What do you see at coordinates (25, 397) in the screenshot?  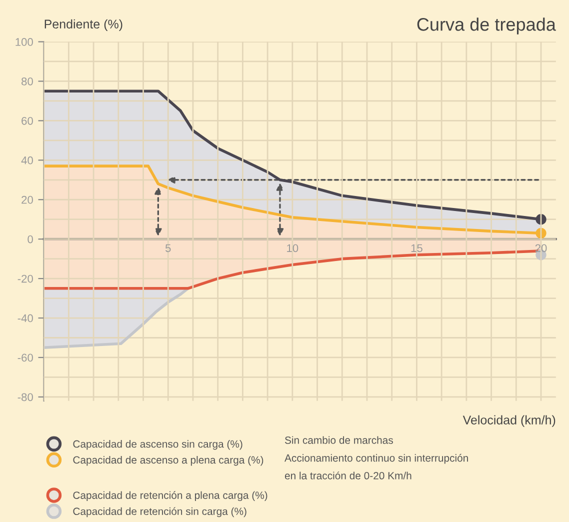 I see `y-tick-label: -80` at bounding box center [25, 397].